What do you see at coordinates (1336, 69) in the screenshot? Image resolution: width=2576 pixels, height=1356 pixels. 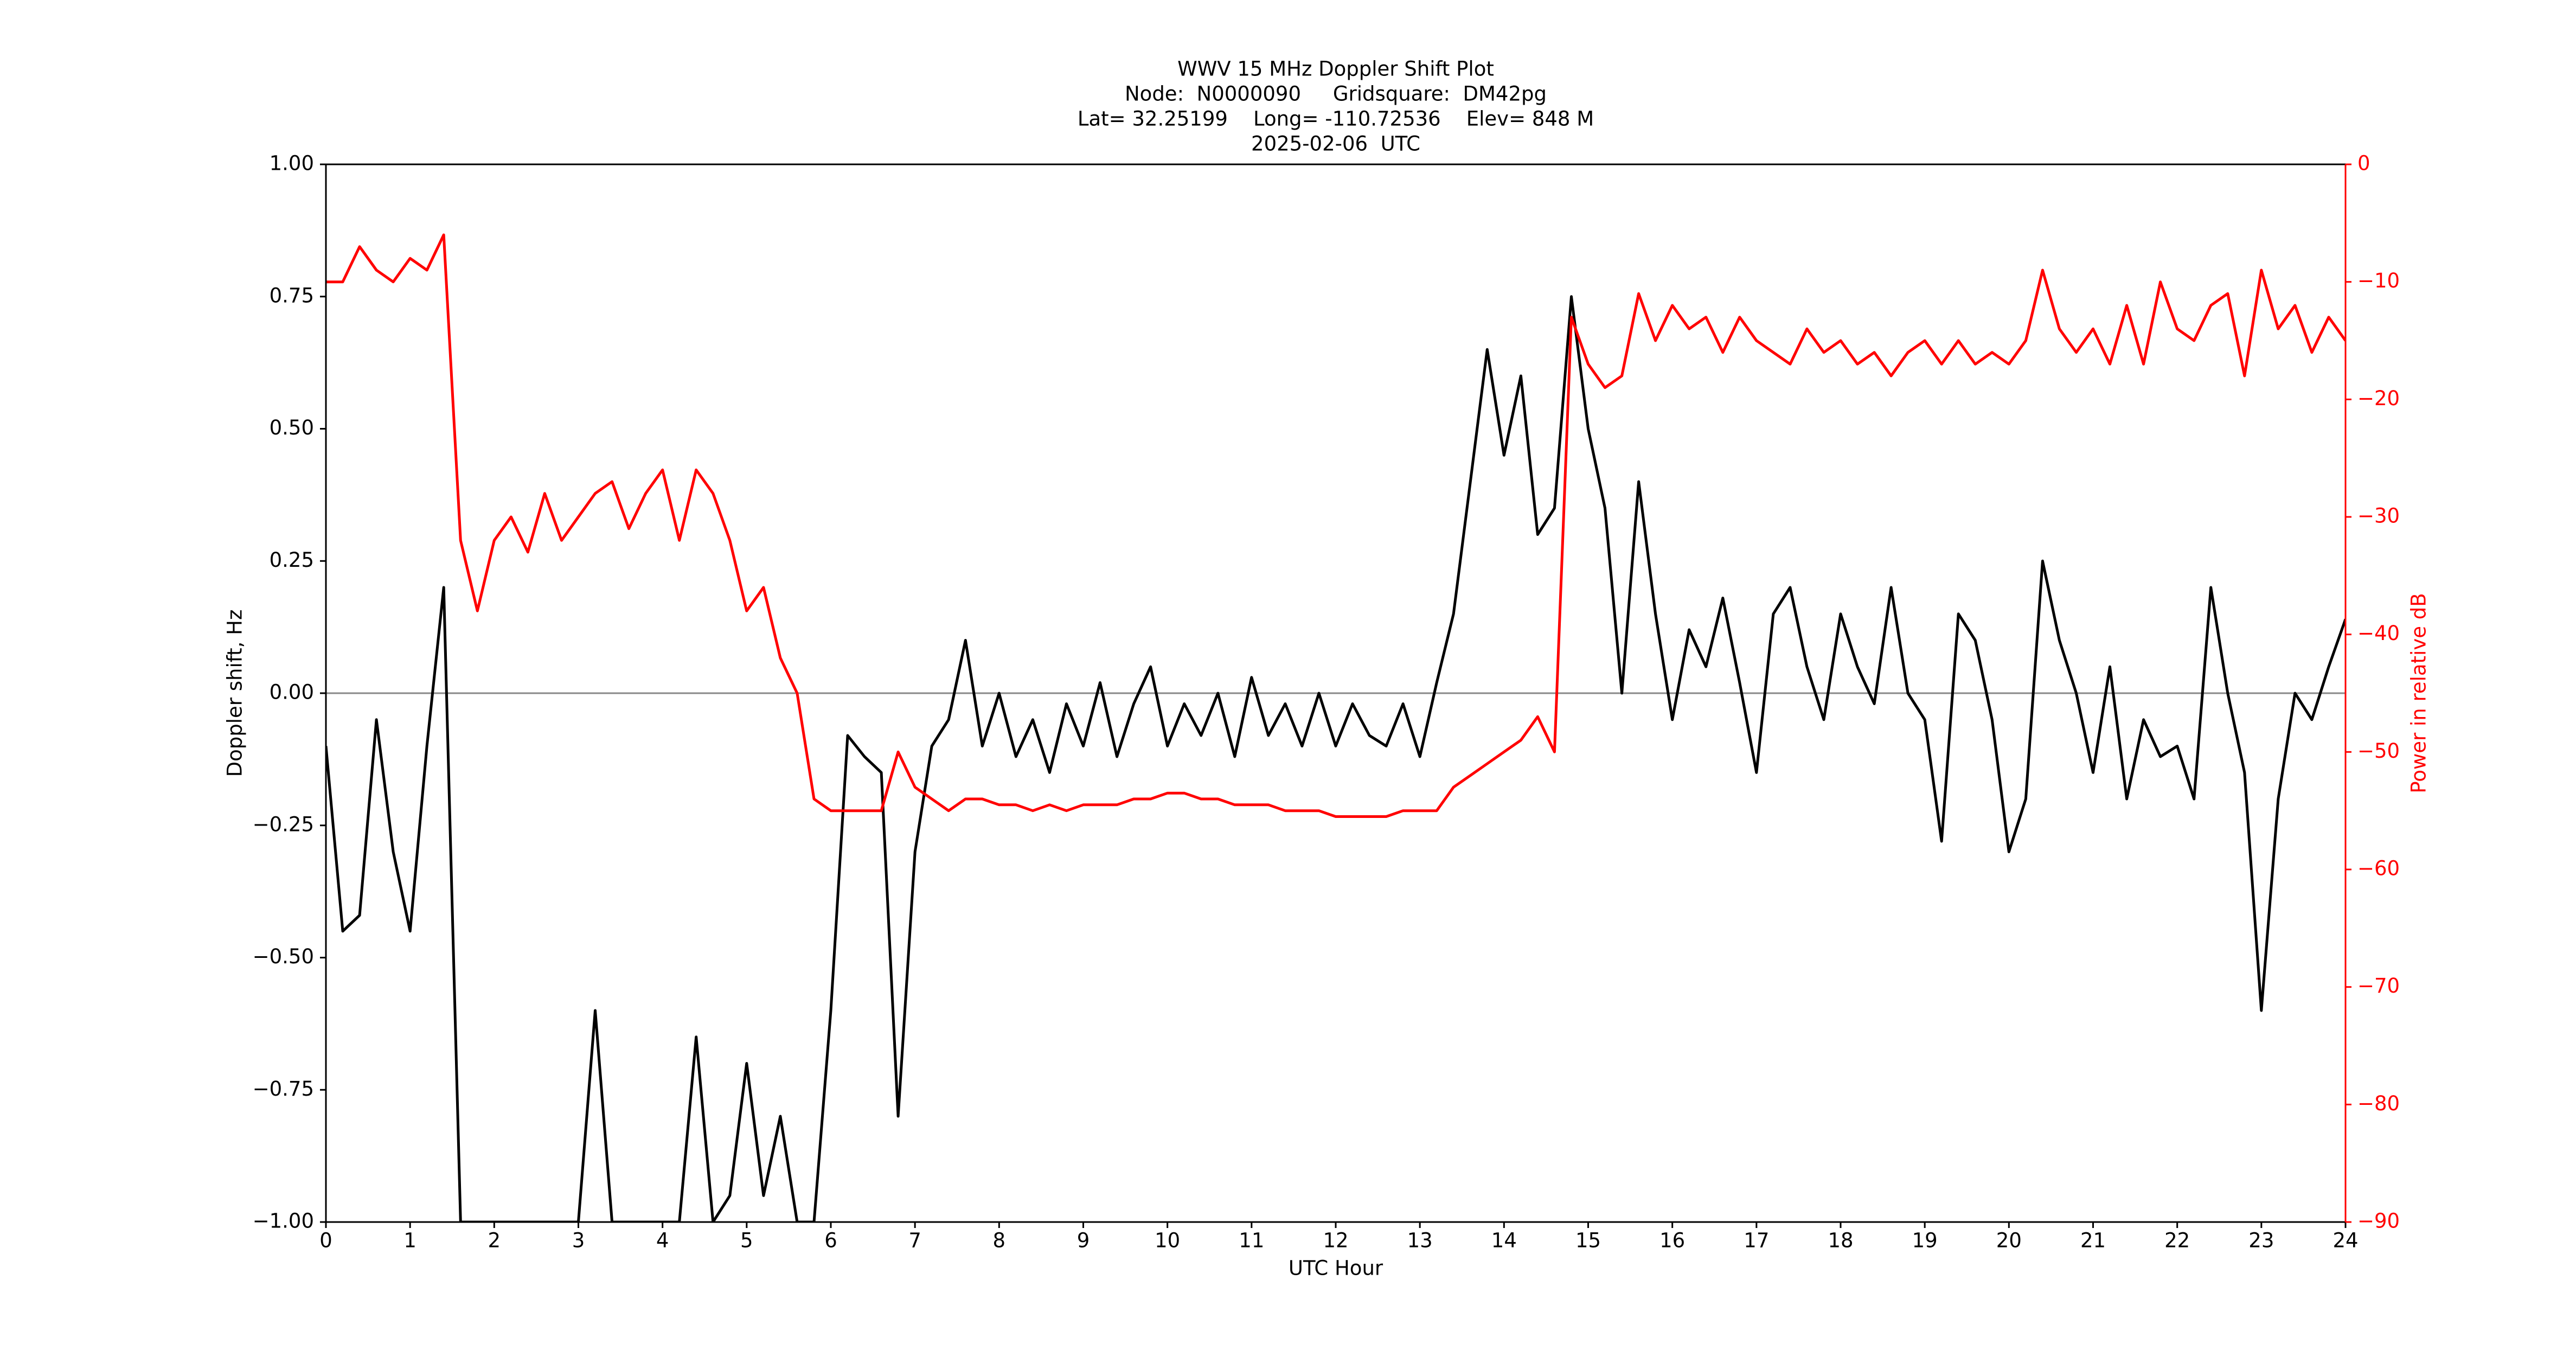 I see `chart-title: WWV 15 MHz Doppler Shift Plot` at bounding box center [1336, 69].